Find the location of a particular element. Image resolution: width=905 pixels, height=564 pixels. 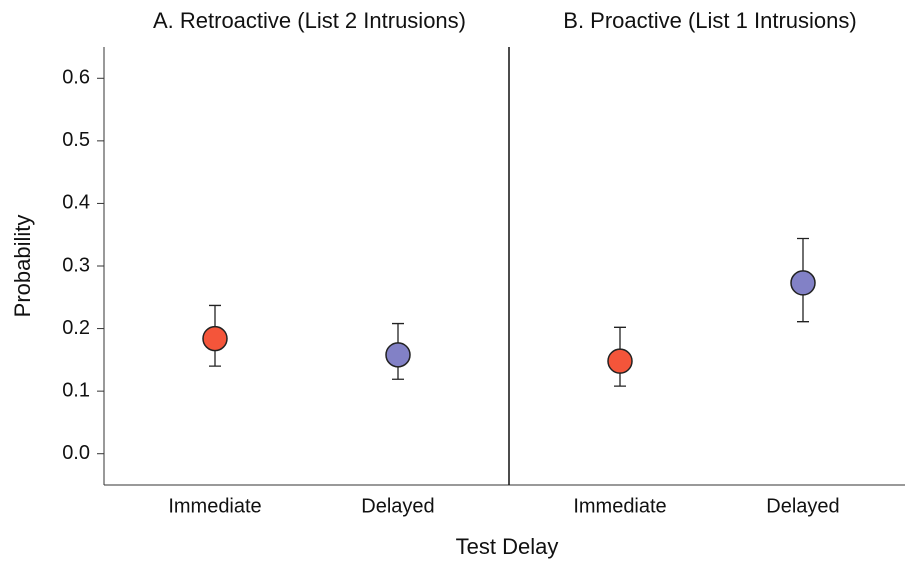

y-tick-label: 0.0 is located at coordinates (76, 453).